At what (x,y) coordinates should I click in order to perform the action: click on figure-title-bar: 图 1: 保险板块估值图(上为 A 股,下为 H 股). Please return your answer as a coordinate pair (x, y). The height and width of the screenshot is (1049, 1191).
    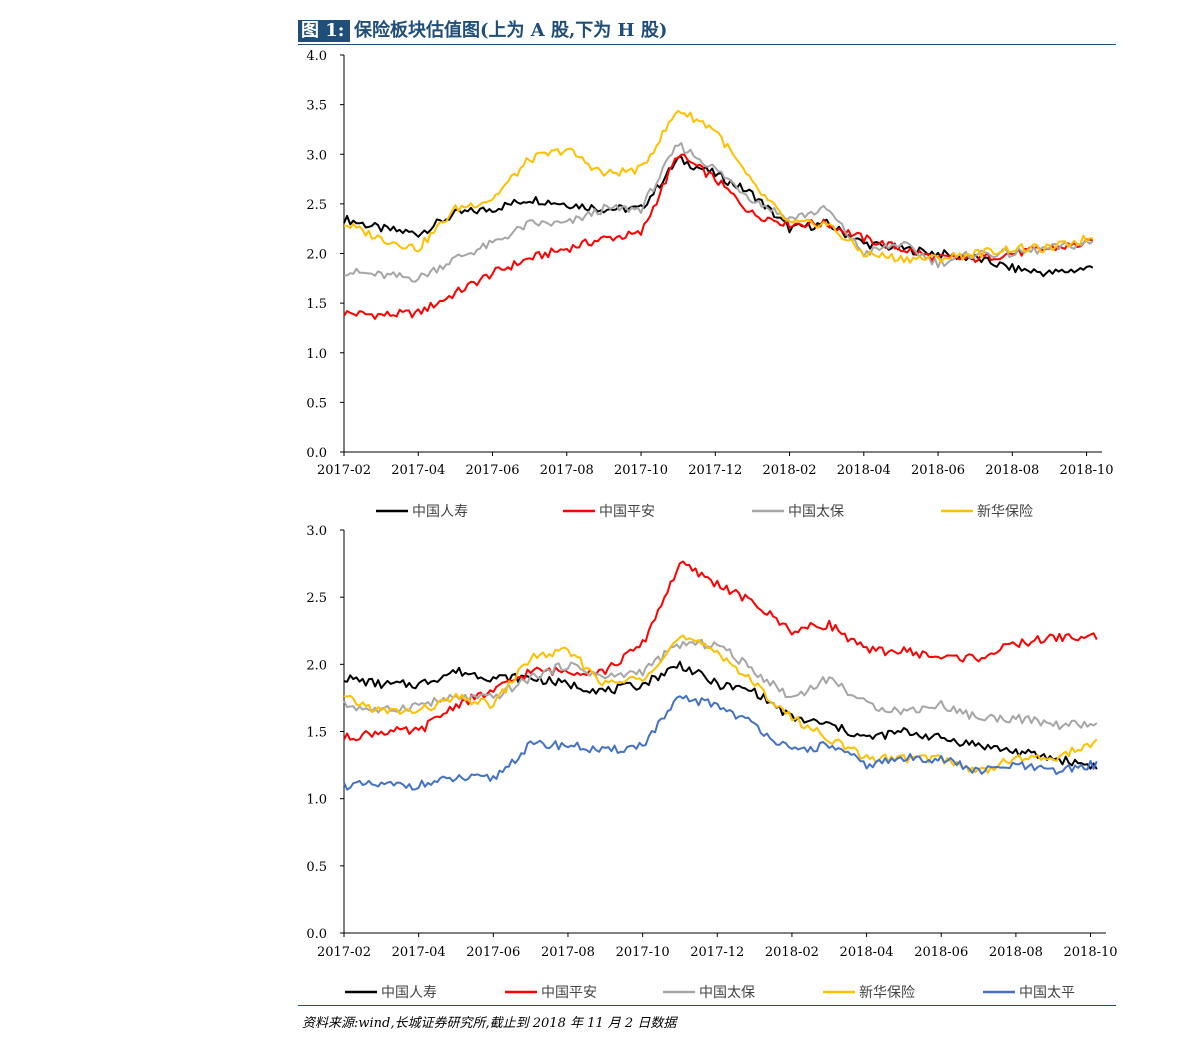
    Looking at the image, I should click on (707, 31).